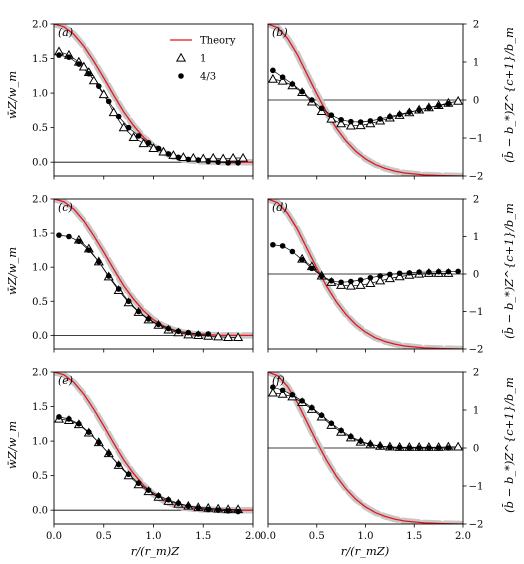 Image resolution: width=524 pixels, height=564 pixels. I want to click on legend: Theory 1 4/3, so click(203, 59).